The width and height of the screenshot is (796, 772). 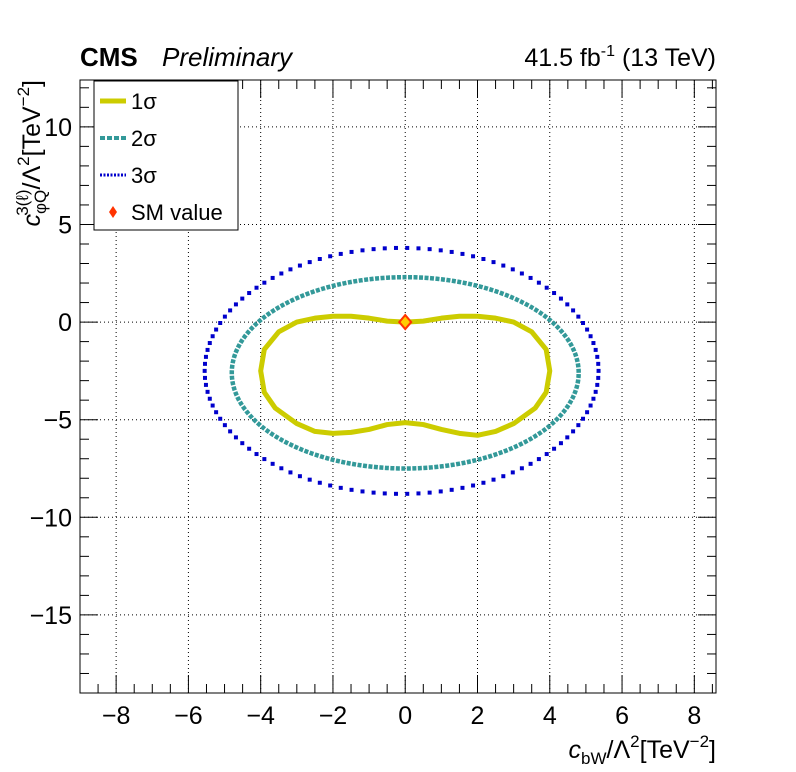 What do you see at coordinates (109, 57) in the screenshot?
I see `cms-label: CMS` at bounding box center [109, 57].